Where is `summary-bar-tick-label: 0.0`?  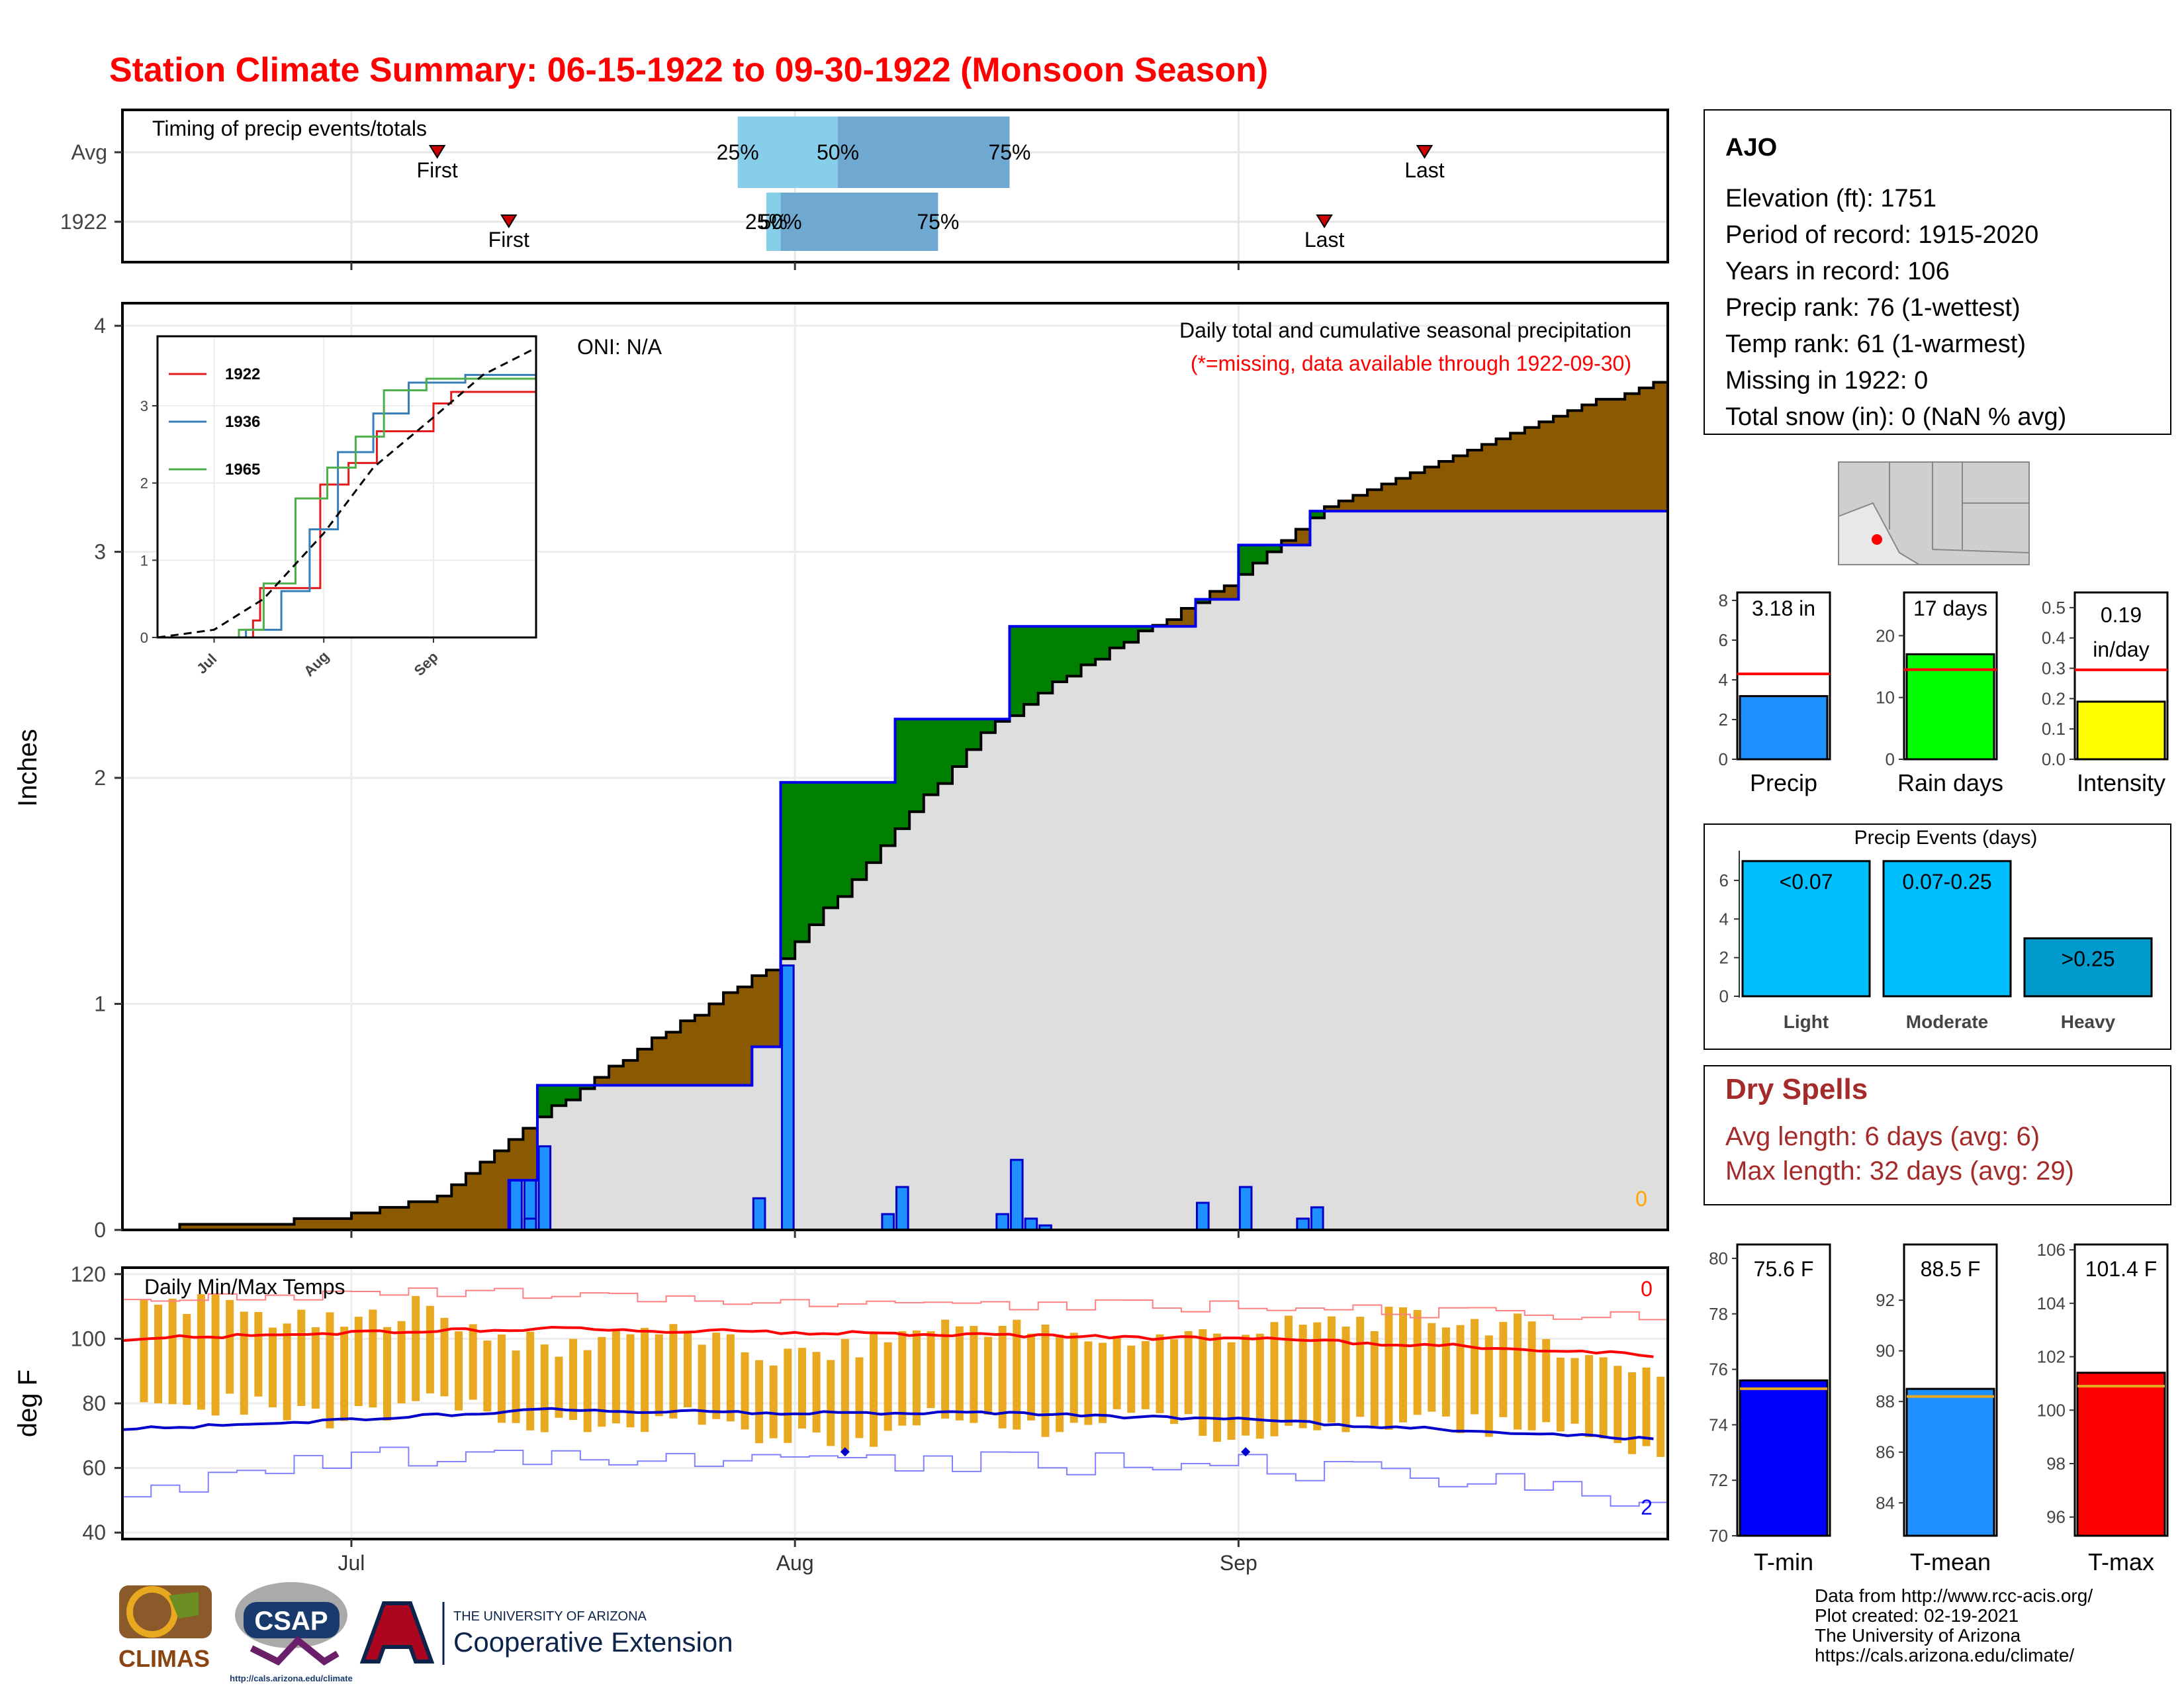
summary-bar-tick-label: 0.0 is located at coordinates (2054, 759).